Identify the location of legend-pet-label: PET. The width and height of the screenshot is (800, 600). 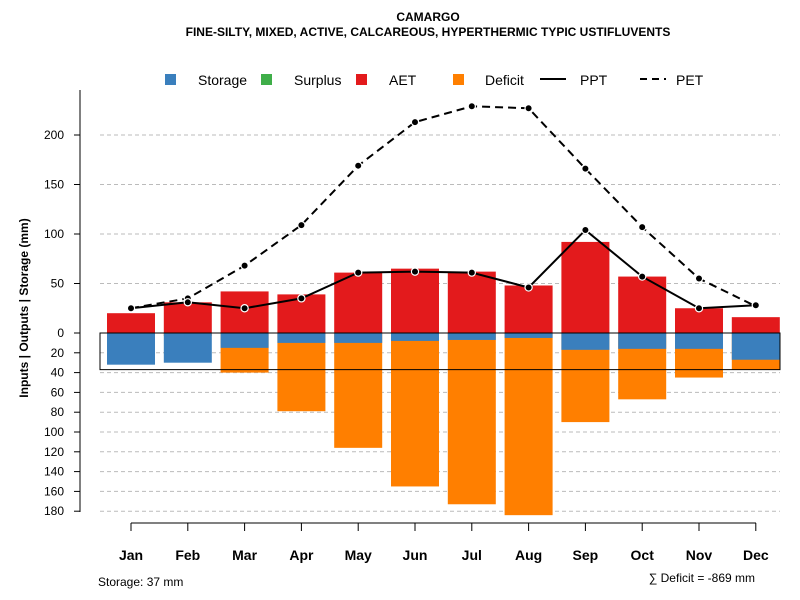
(690, 80).